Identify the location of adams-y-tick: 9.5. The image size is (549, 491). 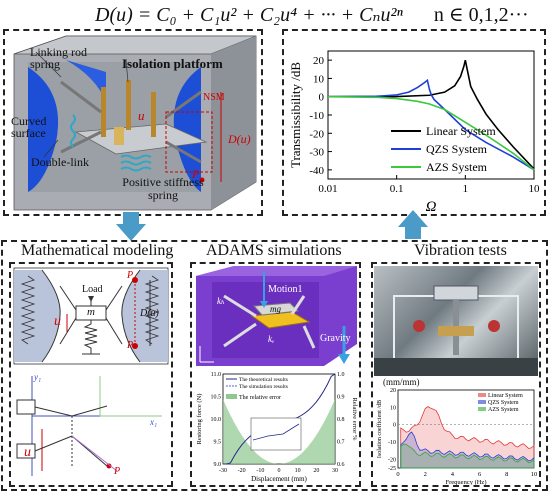
(218, 443).